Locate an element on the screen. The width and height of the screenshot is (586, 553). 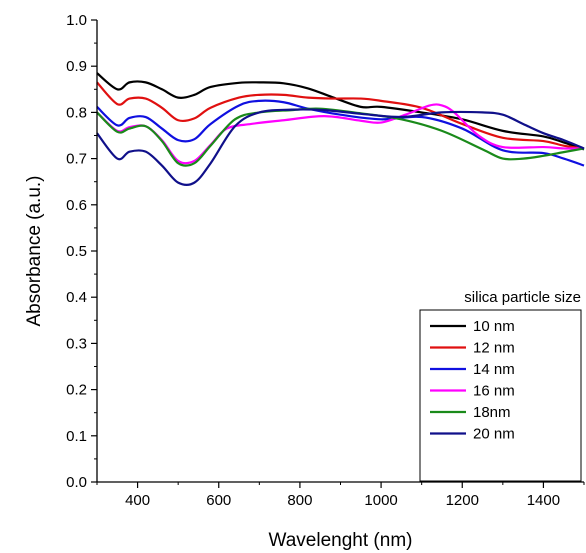
y-tick-label: 0.8 is located at coordinates (76, 112).